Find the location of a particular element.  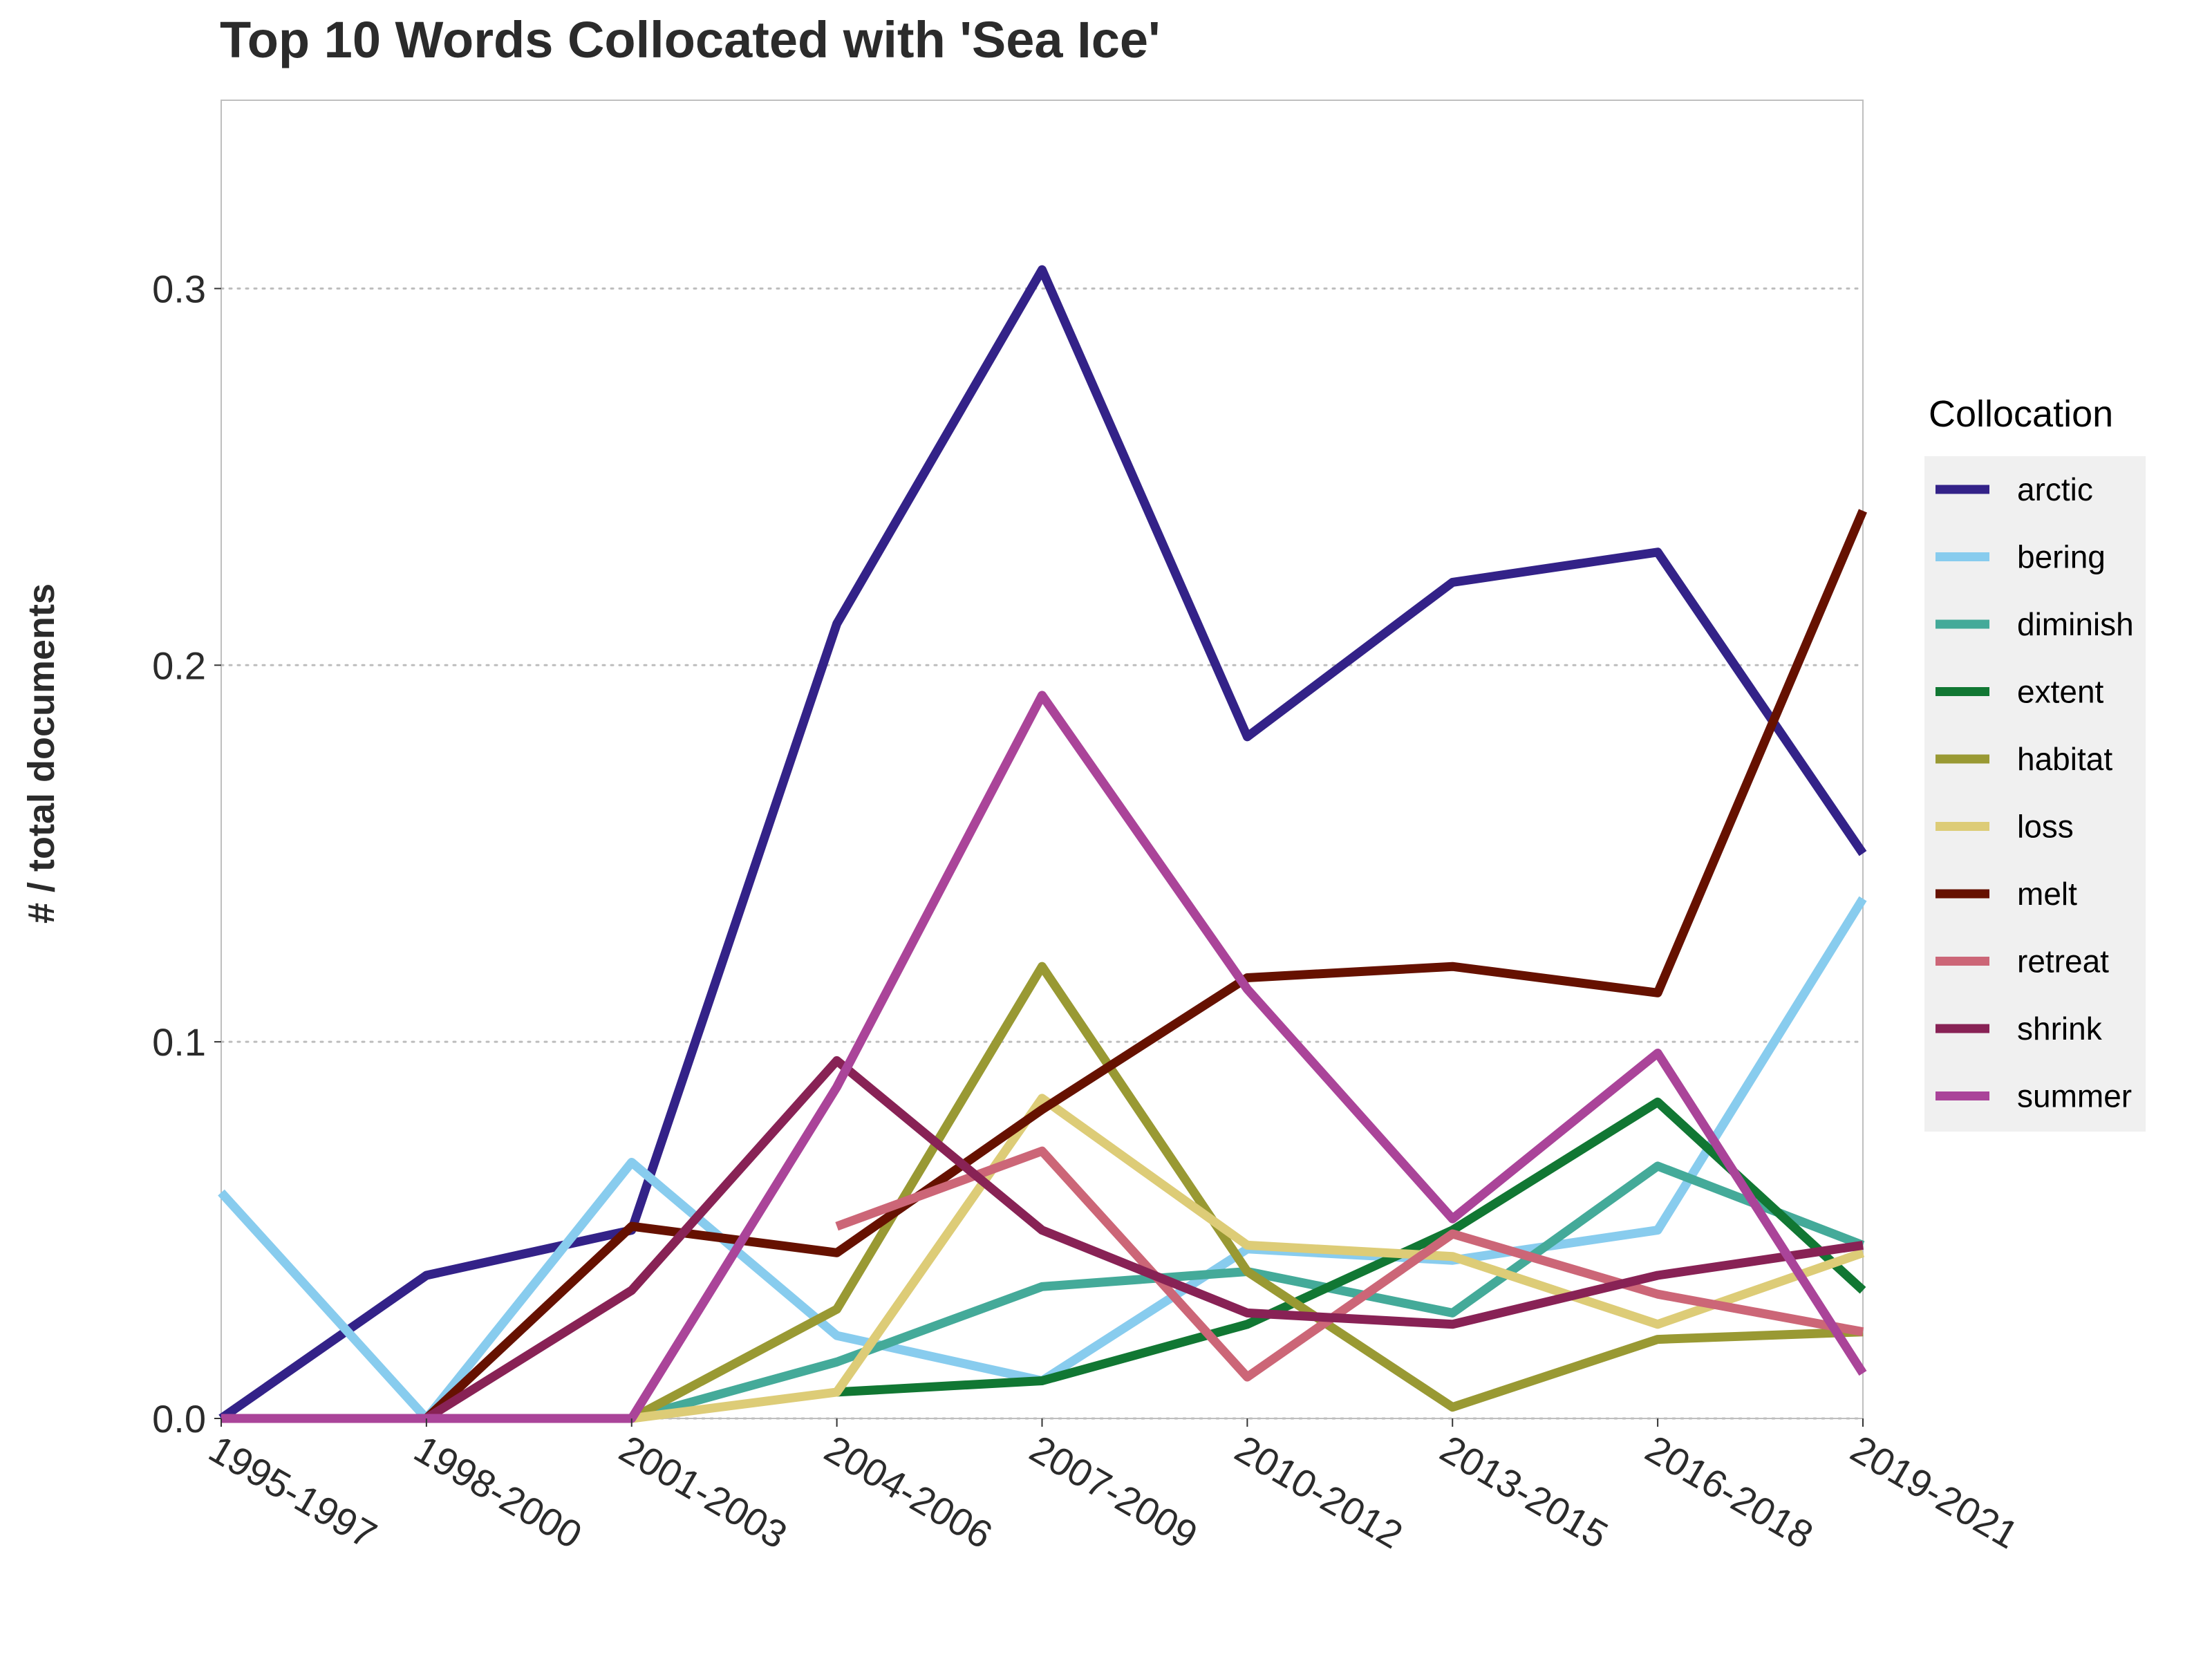

y-tick-label: 0.2 is located at coordinates (179, 665).